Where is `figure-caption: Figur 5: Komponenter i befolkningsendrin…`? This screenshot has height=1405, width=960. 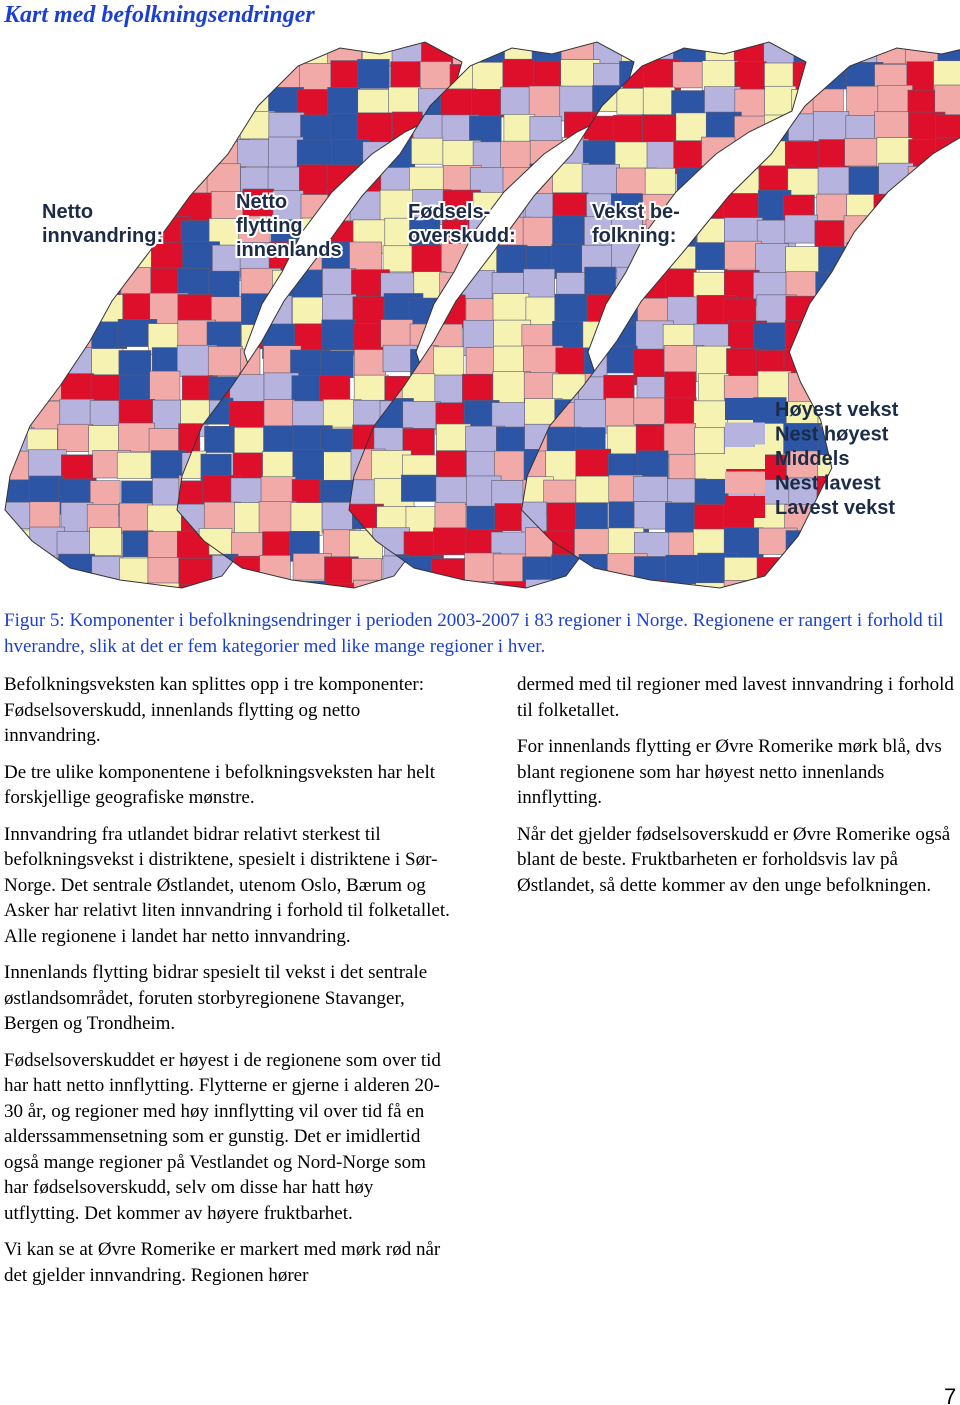
figure-caption: Figur 5: Komponenter i befolkningsendrin… is located at coordinates (474, 633).